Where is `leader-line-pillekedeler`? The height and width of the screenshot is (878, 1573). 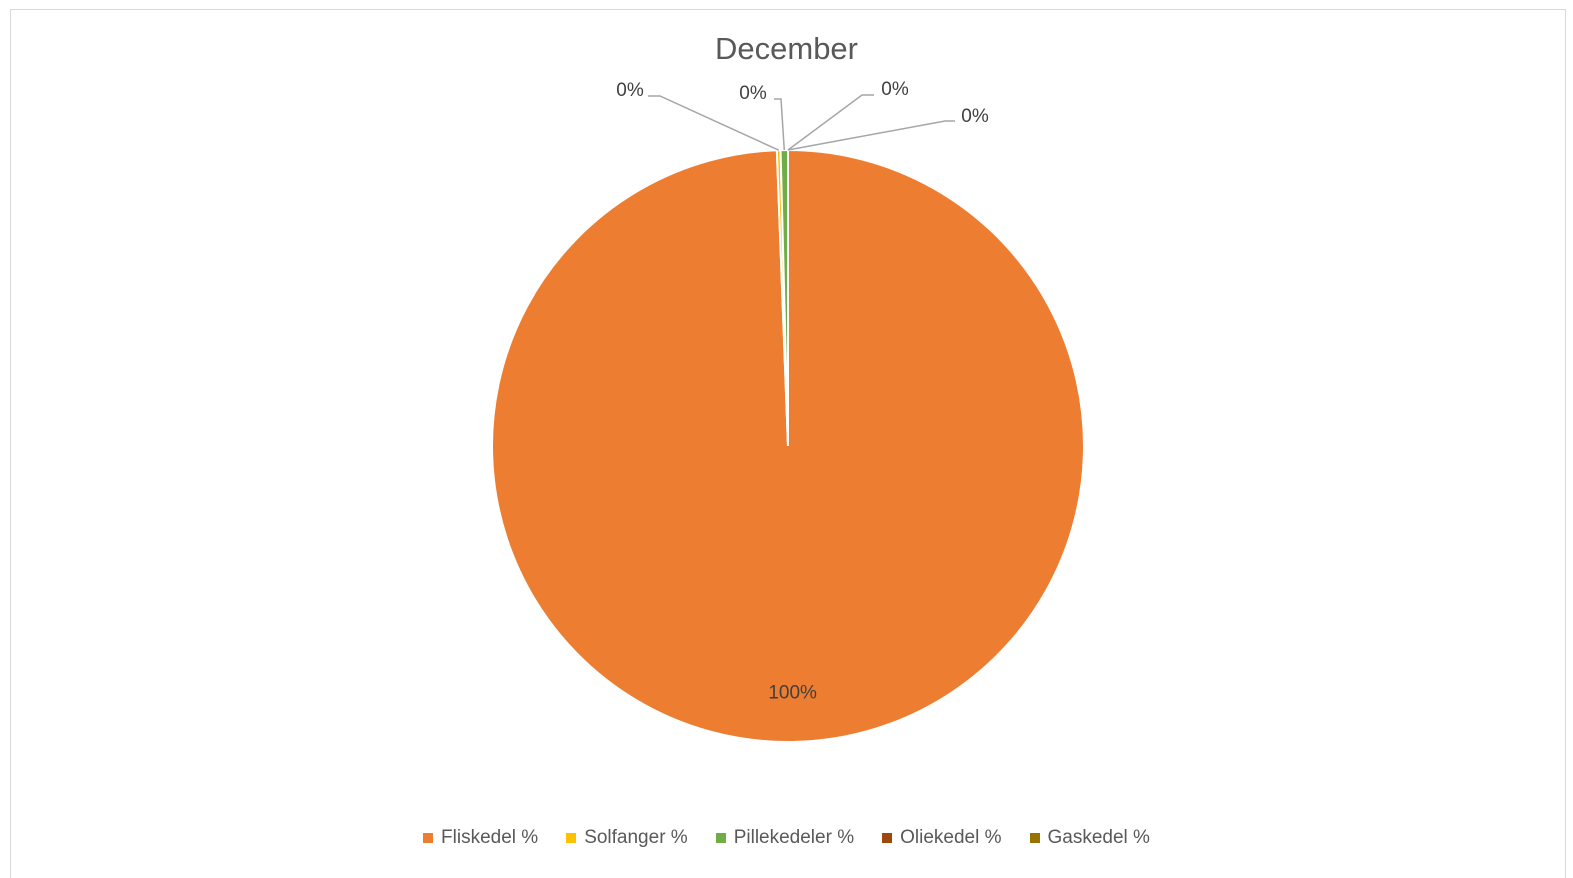 leader-line-pillekedeler is located at coordinates (780, 124).